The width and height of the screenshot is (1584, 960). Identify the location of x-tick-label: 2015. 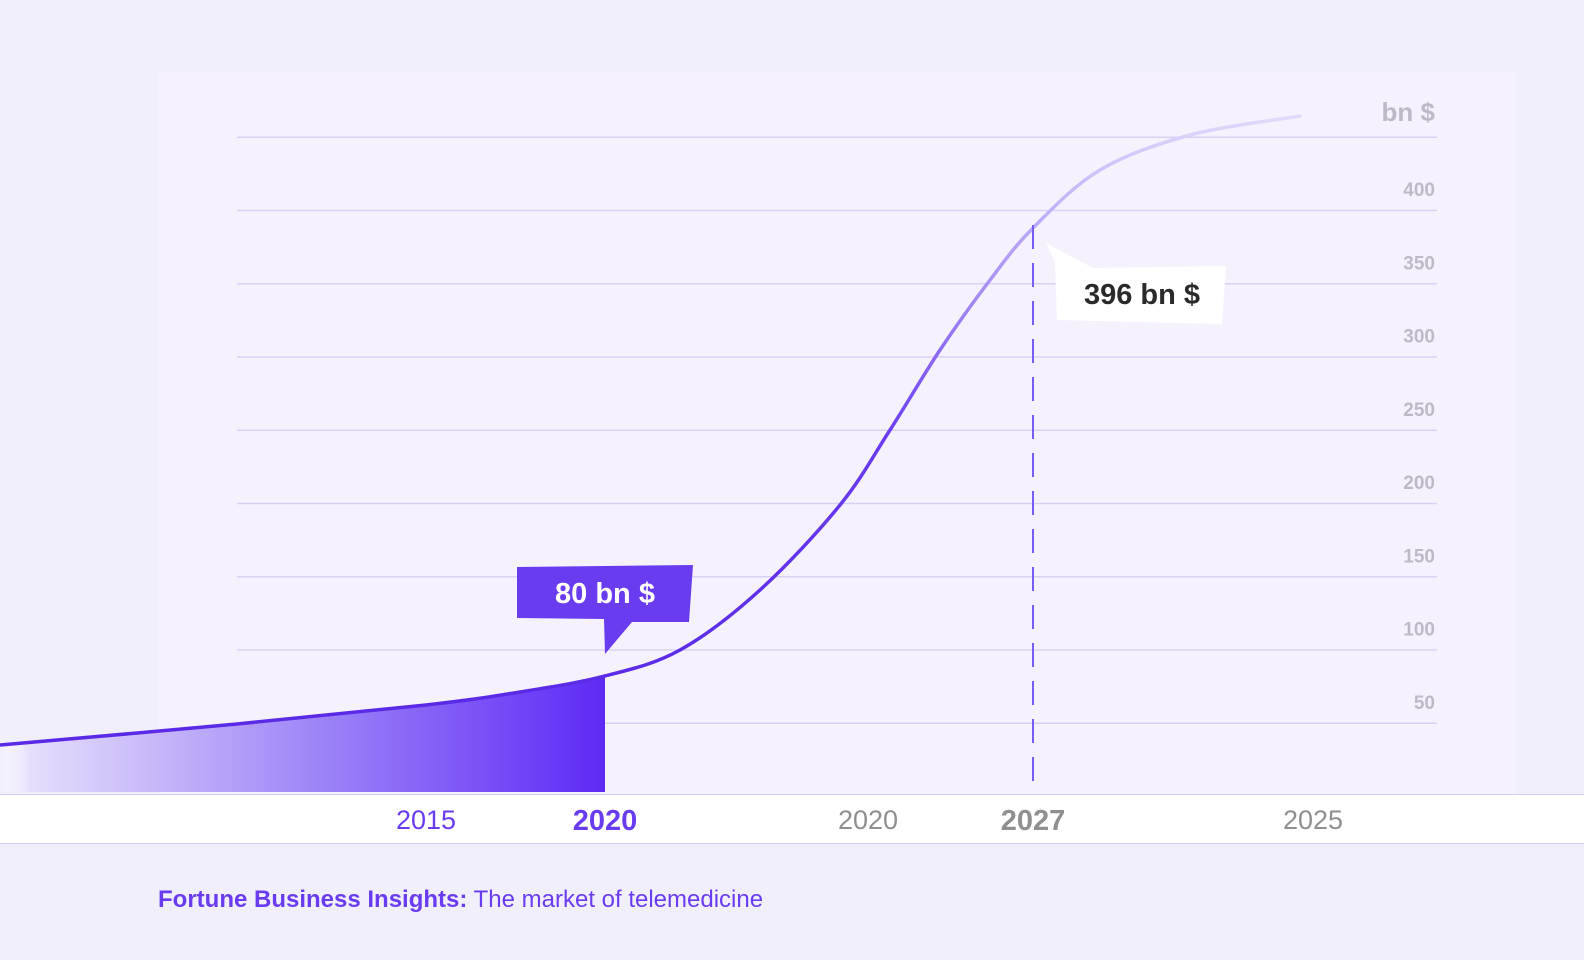
(426, 820).